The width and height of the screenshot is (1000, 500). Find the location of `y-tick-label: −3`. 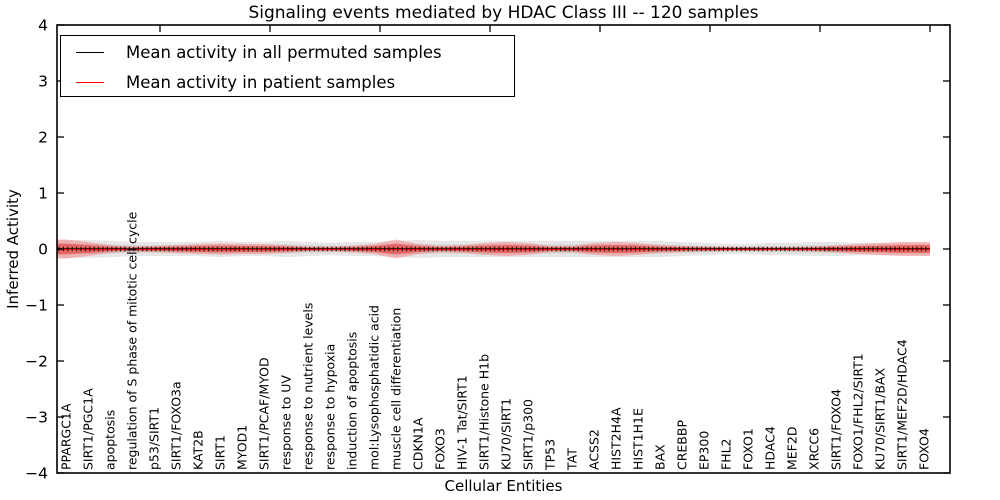

y-tick-label: −3 is located at coordinates (36, 418).